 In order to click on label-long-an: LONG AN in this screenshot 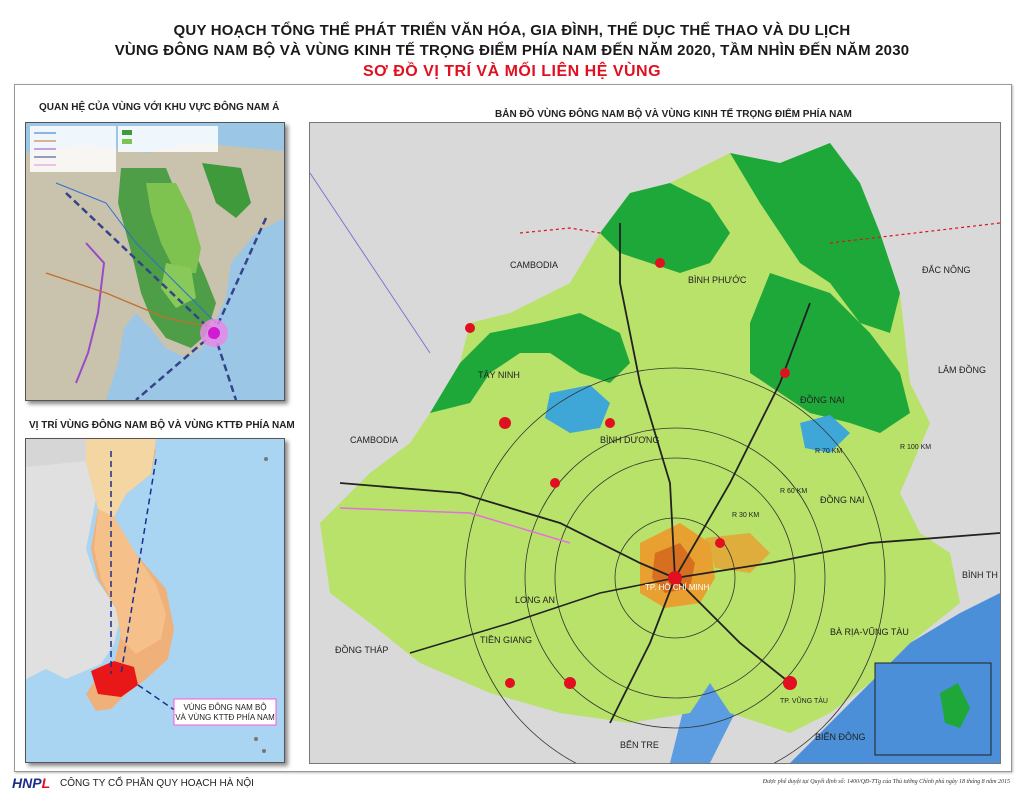, I will do `click(535, 600)`.